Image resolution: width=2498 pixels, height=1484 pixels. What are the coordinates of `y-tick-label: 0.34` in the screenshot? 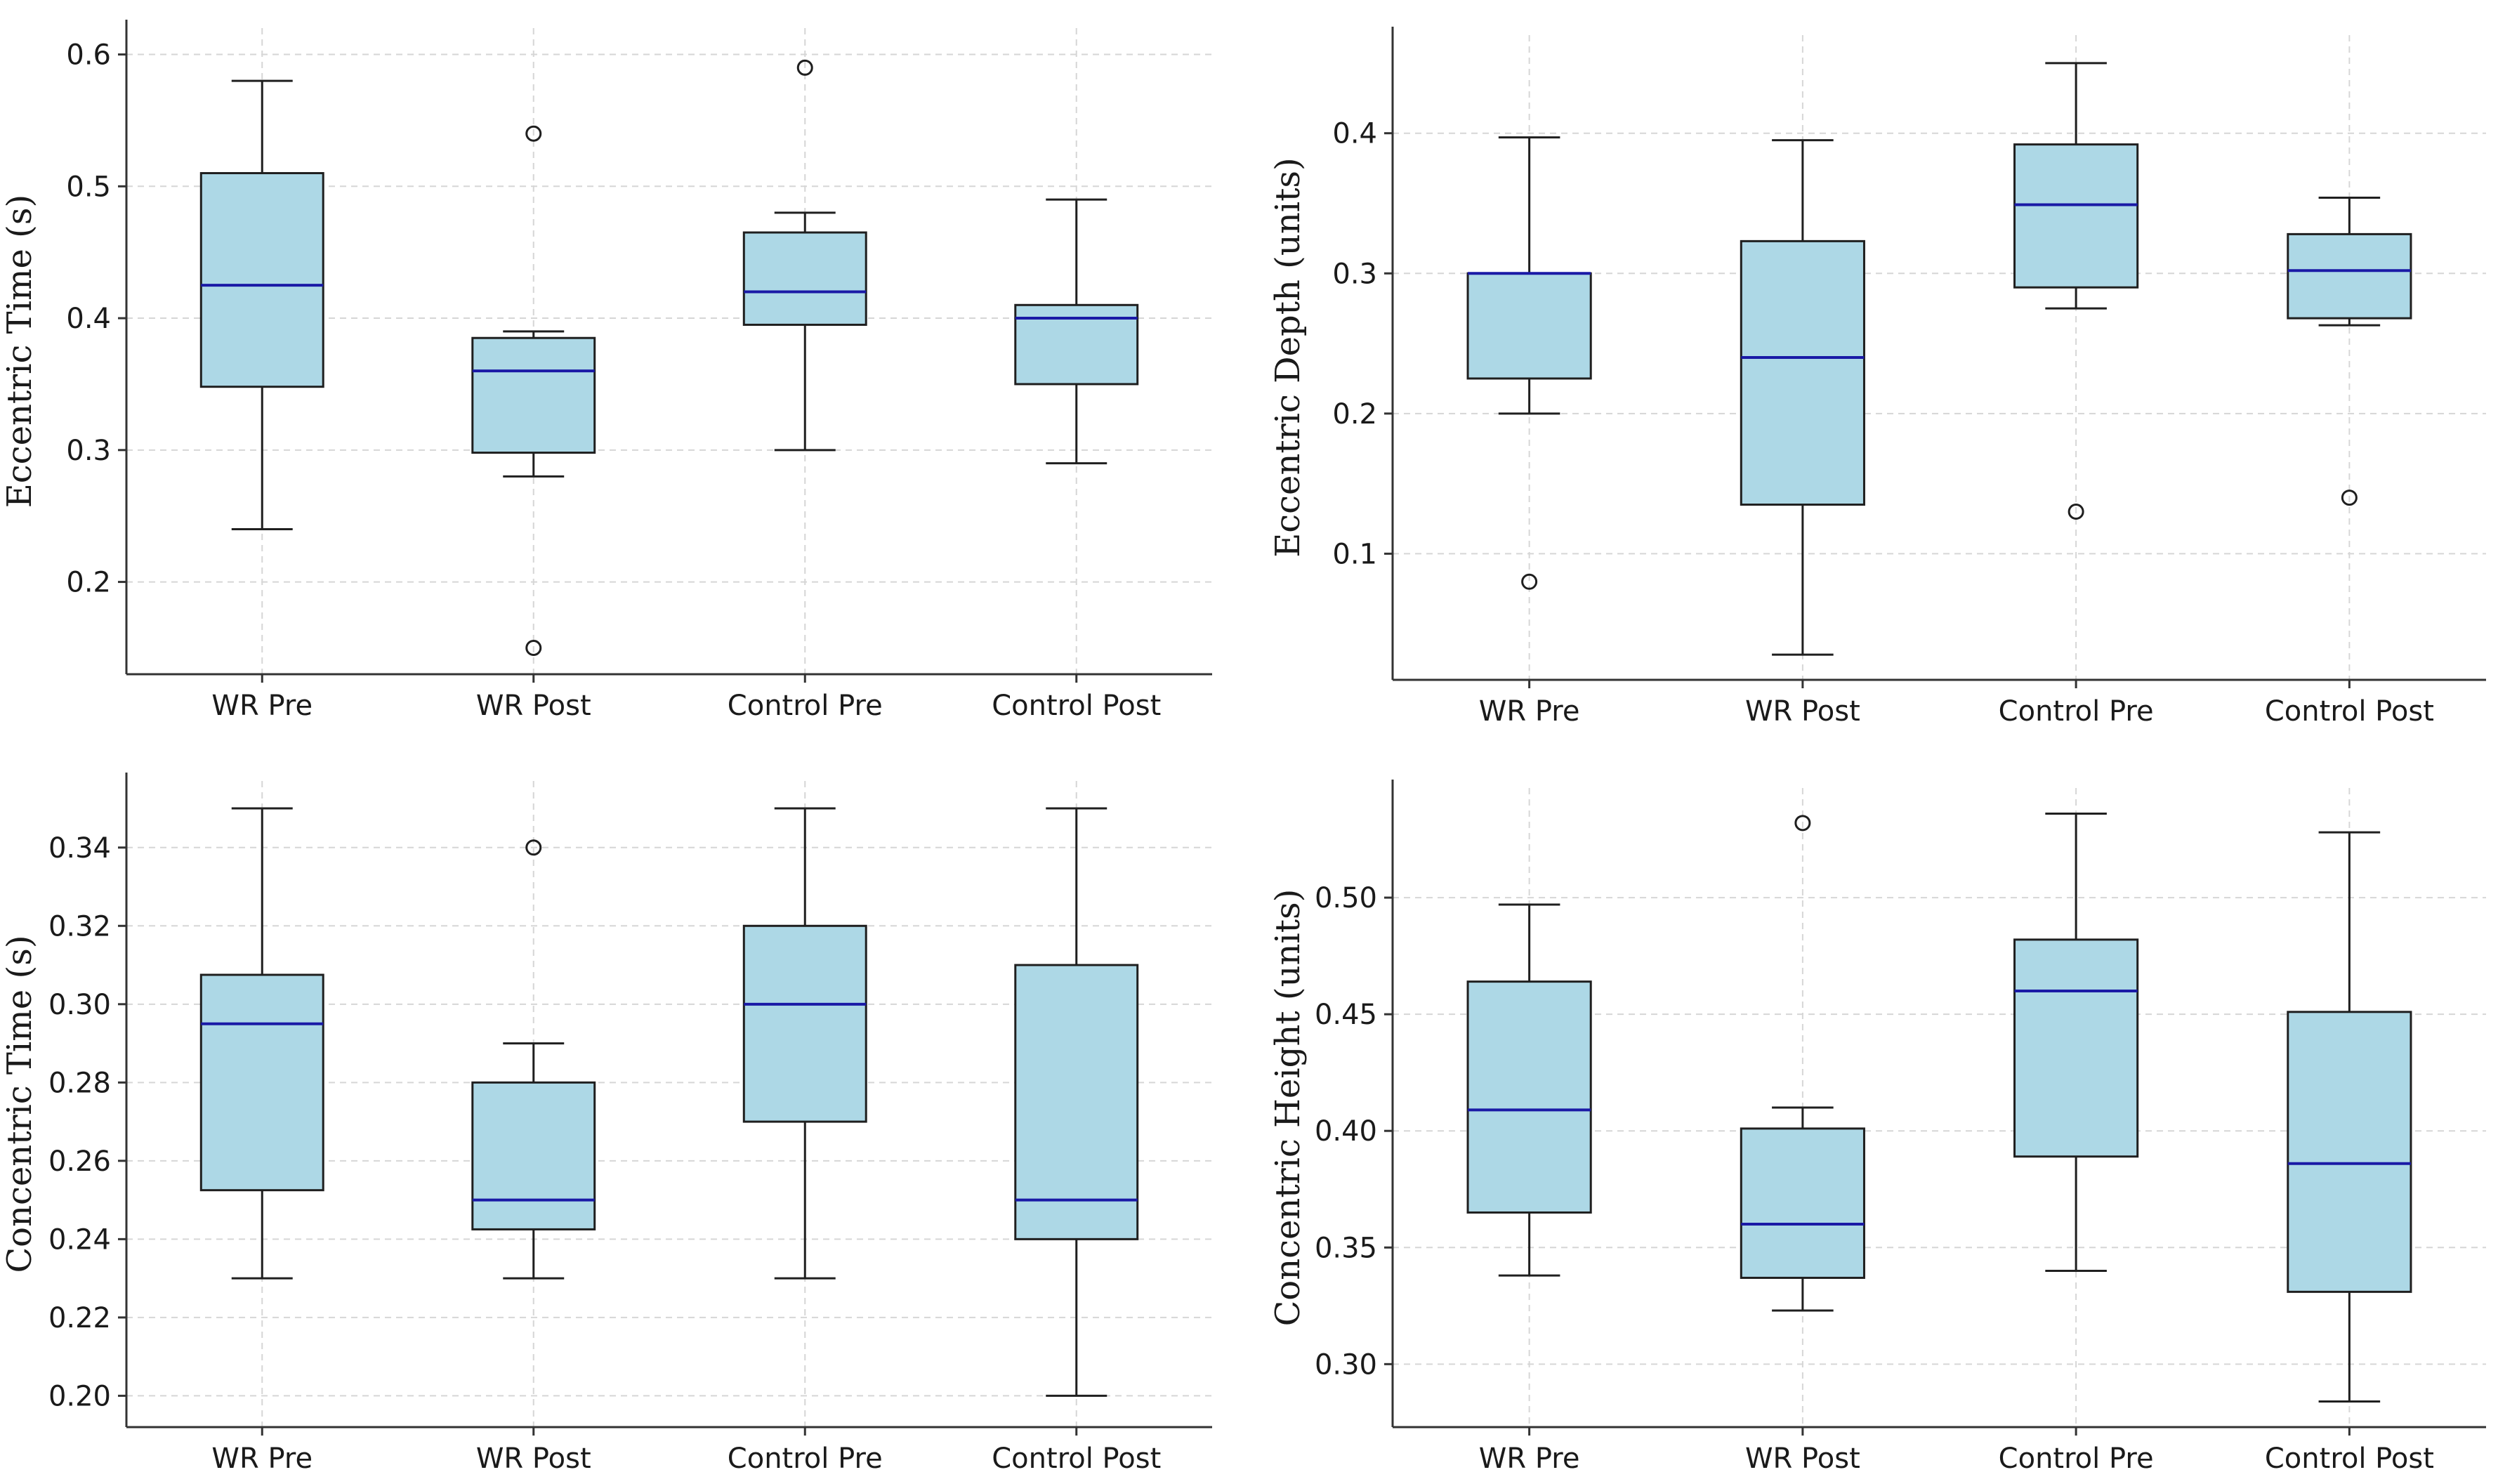 It's located at (79, 849).